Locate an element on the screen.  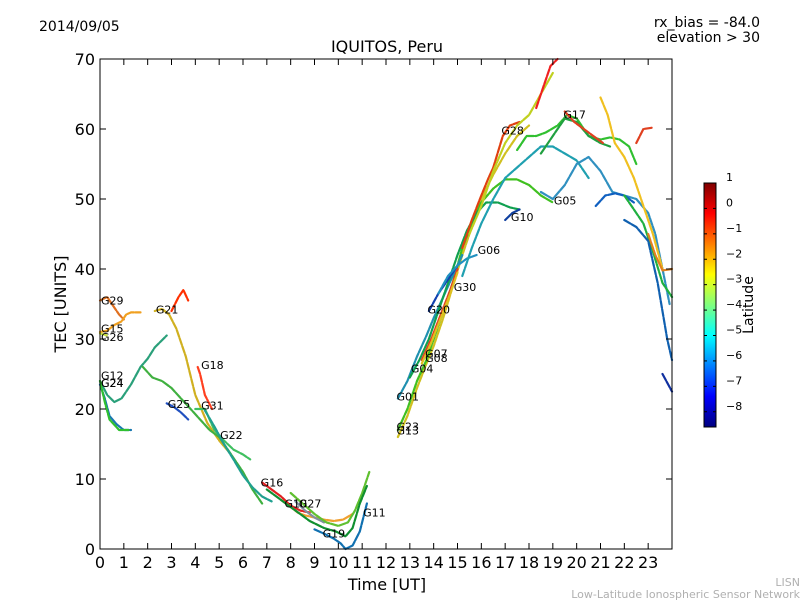
series-G15 is located at coordinates (120, 322).